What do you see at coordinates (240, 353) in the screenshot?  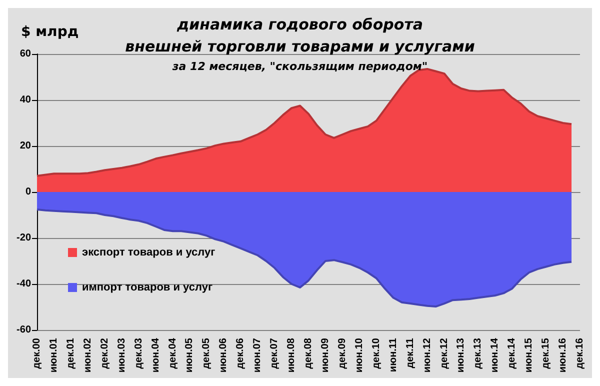 I see `x-tick-label: дек.06` at bounding box center [240, 353].